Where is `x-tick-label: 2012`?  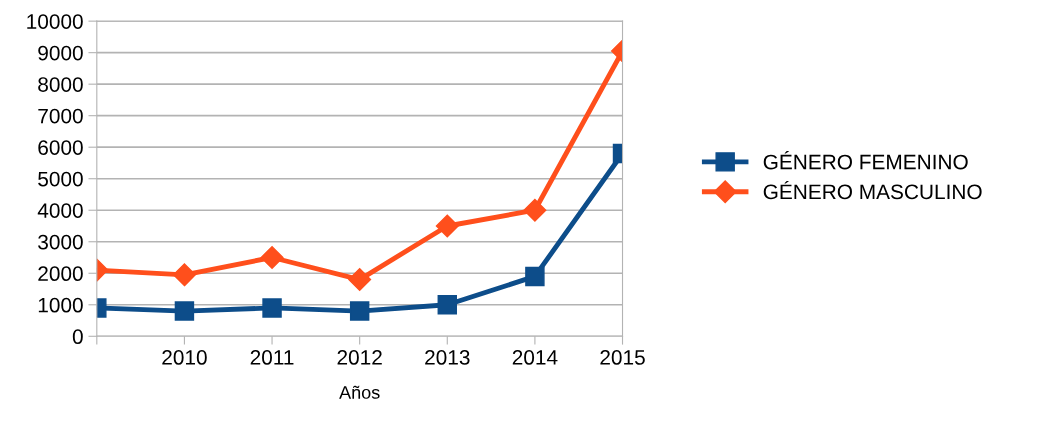
x-tick-label: 2012 is located at coordinates (359, 357).